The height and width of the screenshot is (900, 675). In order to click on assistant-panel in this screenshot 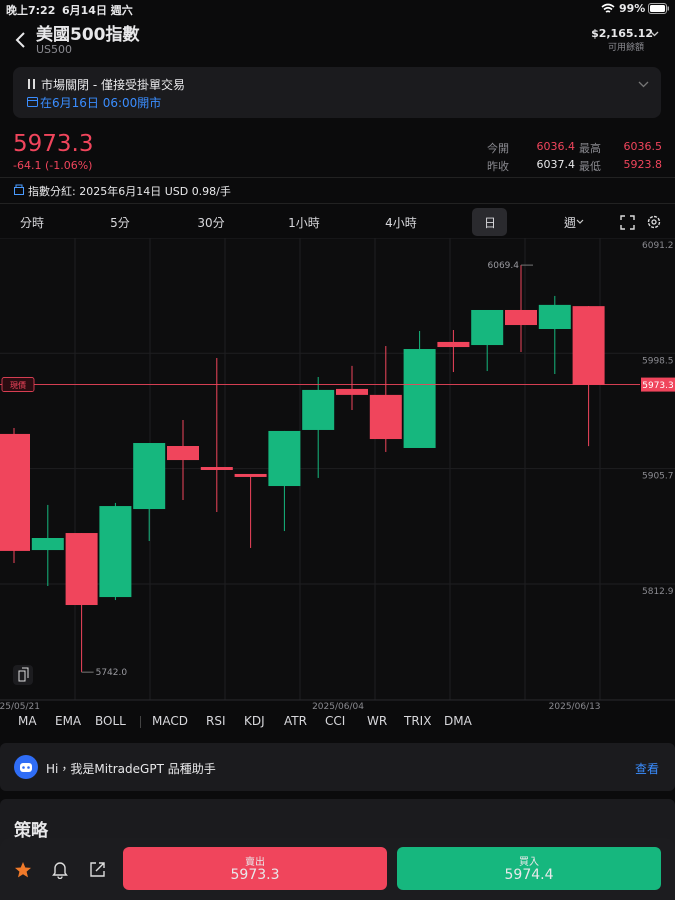, I will do `click(337, 767)`.